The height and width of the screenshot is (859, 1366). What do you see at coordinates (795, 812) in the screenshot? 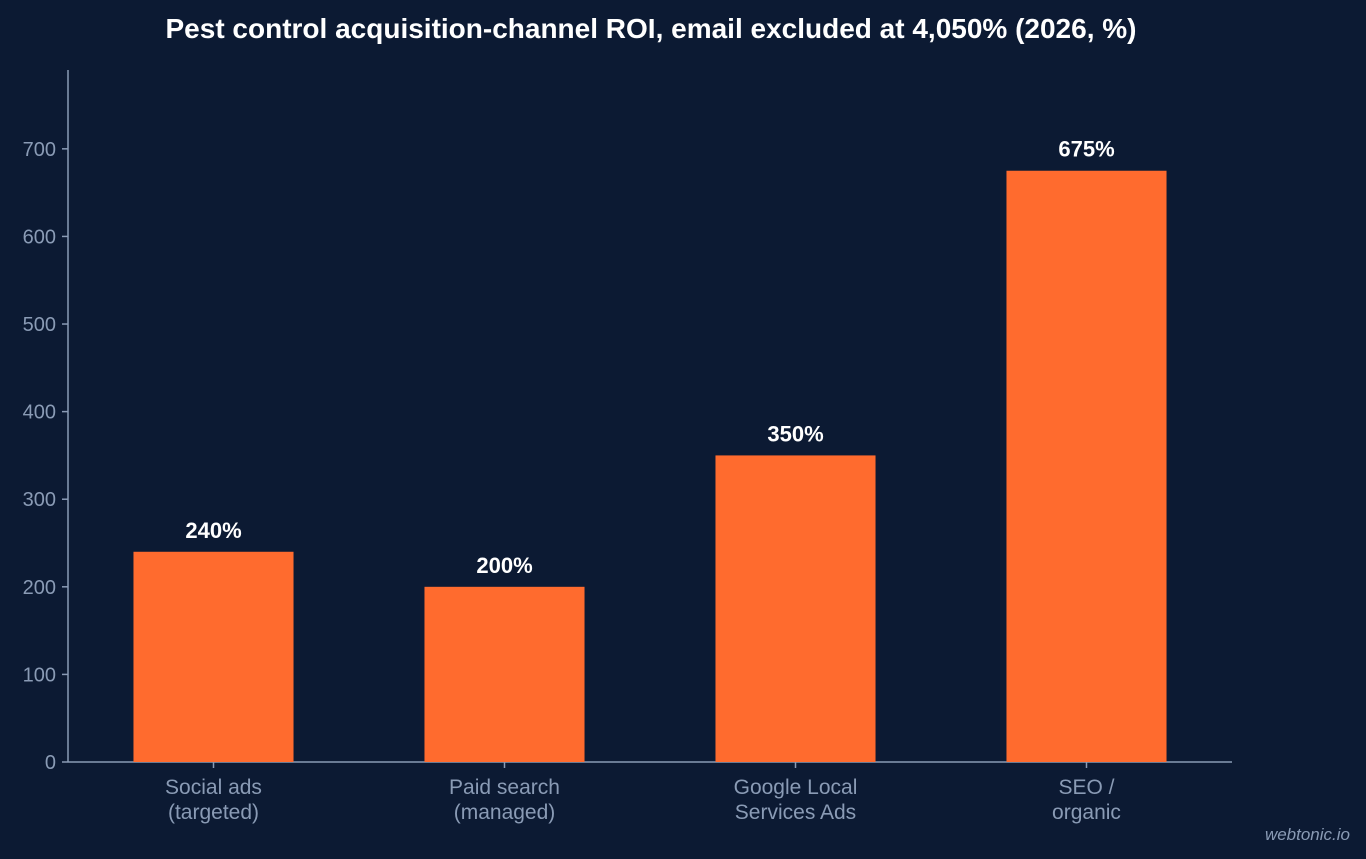
I see `x-tick-label: Services Ads` at bounding box center [795, 812].